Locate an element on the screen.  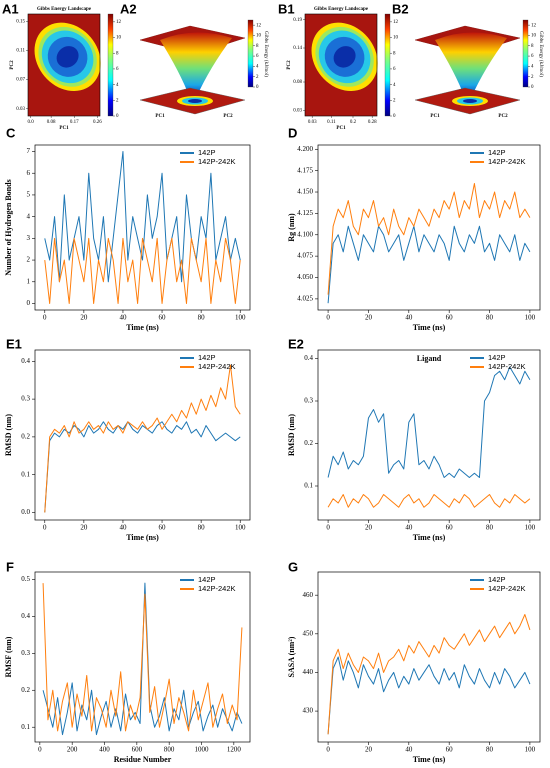
chart-title: Ligand is located at coordinates (429, 358).